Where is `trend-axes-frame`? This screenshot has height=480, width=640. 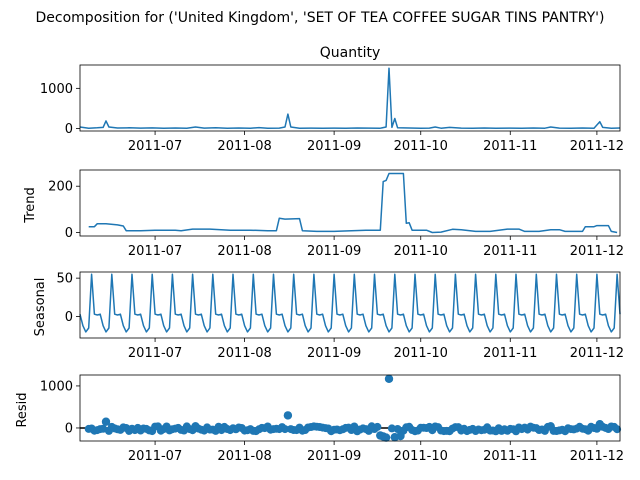
trend-axes-frame is located at coordinates (350, 203).